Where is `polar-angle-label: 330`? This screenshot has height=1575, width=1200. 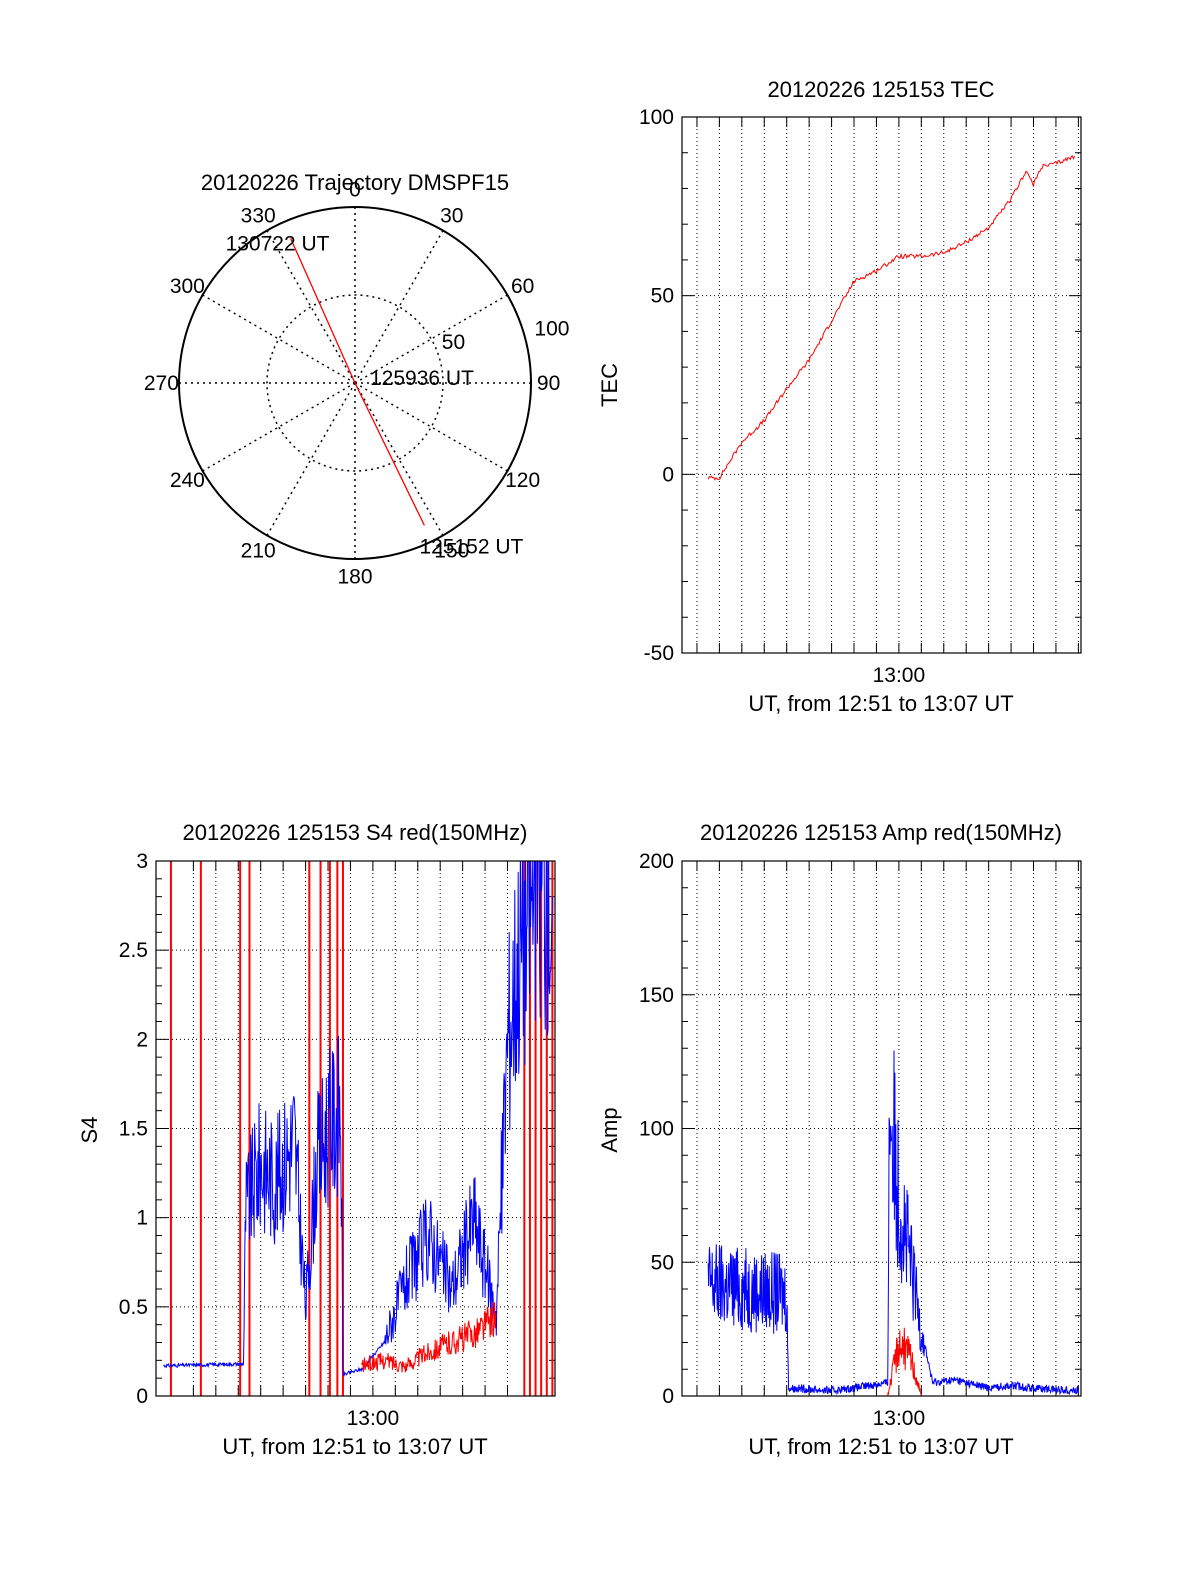 polar-angle-label: 330 is located at coordinates (258, 215).